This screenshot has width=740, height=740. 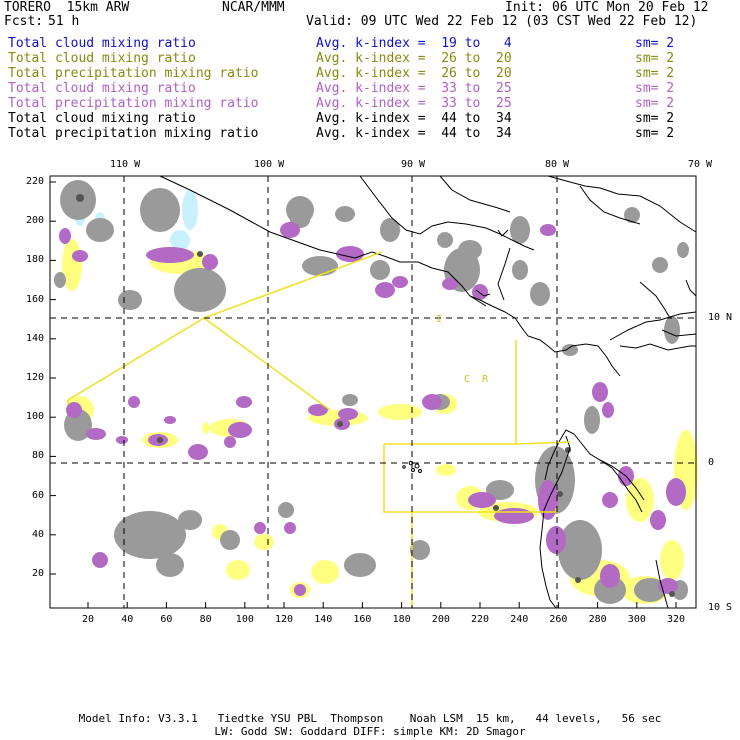 I want to click on x-tick-label: 60, so click(x=166, y=619).